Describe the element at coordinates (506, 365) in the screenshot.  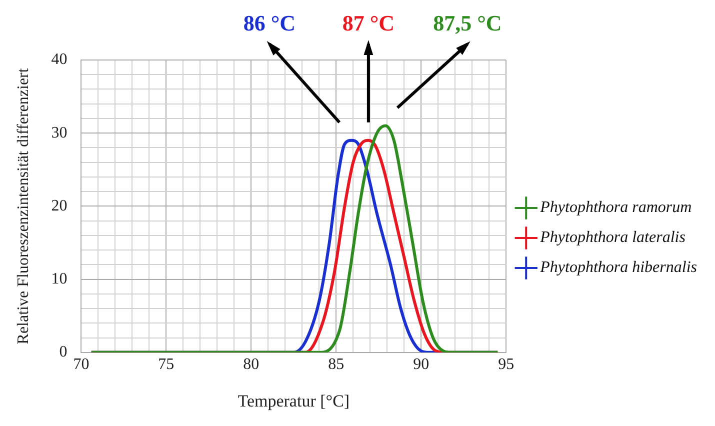
I see `x-tick-label: 95` at that location.